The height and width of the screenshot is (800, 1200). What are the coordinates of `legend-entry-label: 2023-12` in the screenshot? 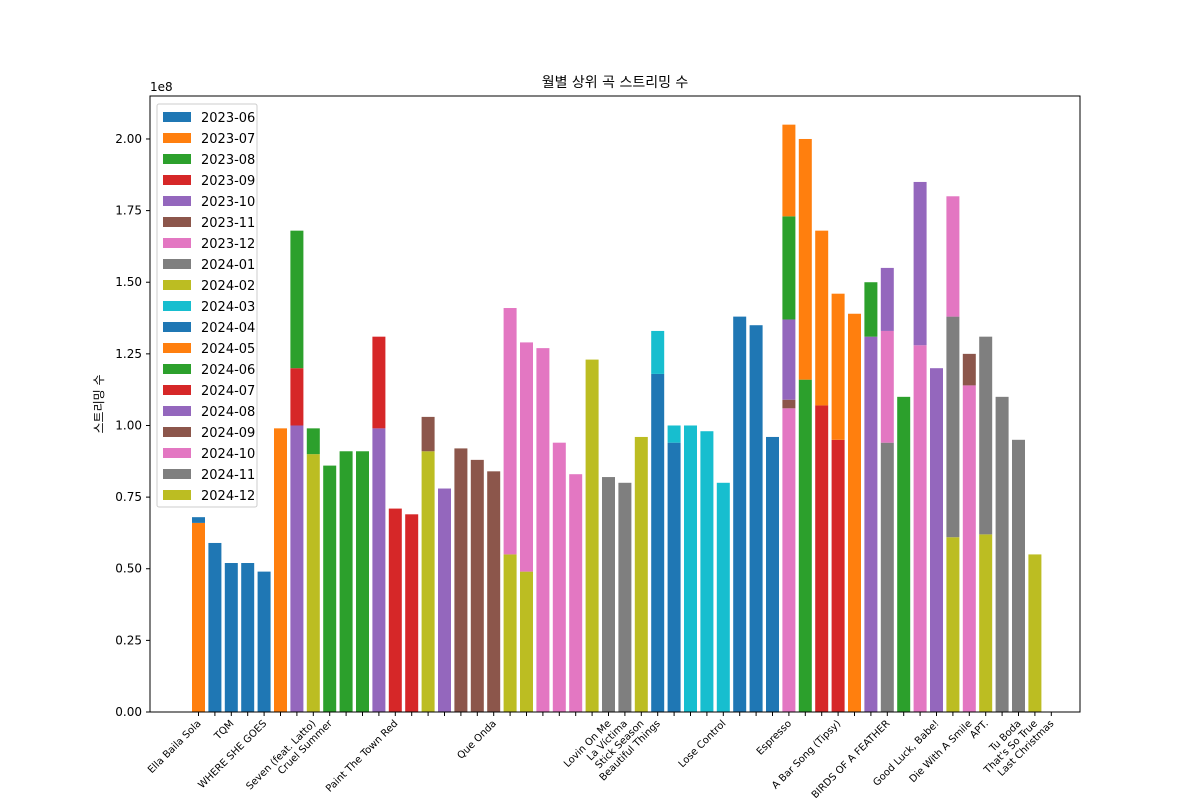 It's located at (228, 244).